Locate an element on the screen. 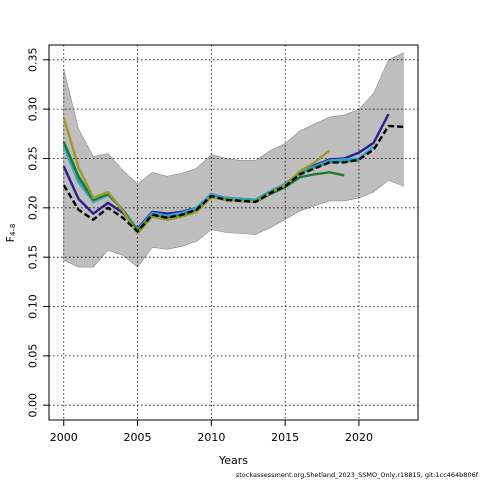  y-tick-label: 0.30 is located at coordinates (33, 109).